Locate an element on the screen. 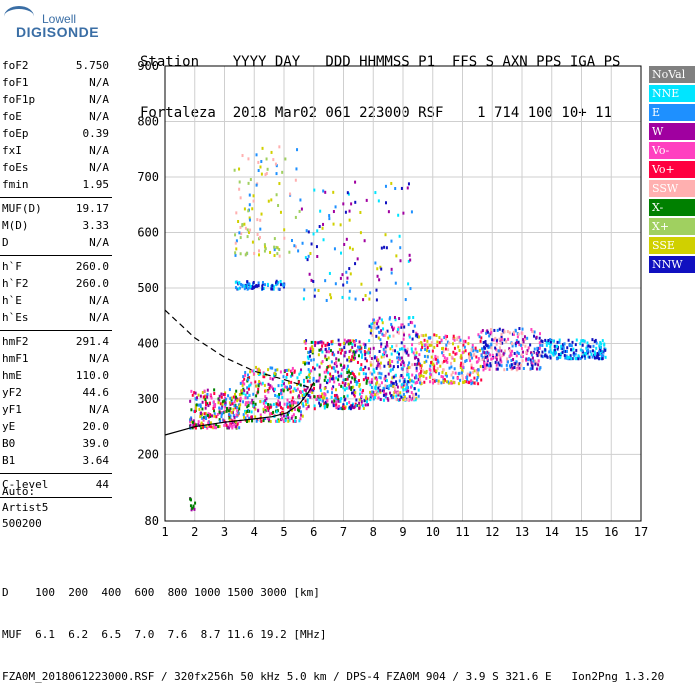 This screenshot has height=698, width=700. x-tick-label: 7 is located at coordinates (343, 532).